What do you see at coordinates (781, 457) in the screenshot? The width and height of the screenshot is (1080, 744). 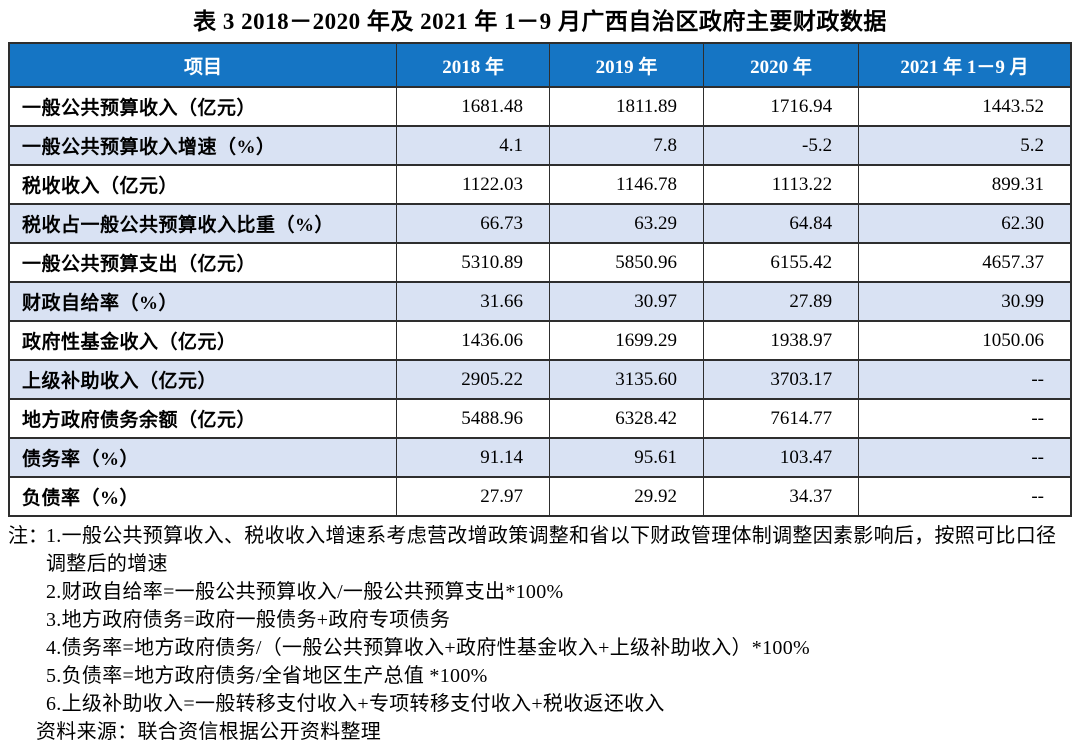 I see `cell-value: 103.47` at bounding box center [781, 457].